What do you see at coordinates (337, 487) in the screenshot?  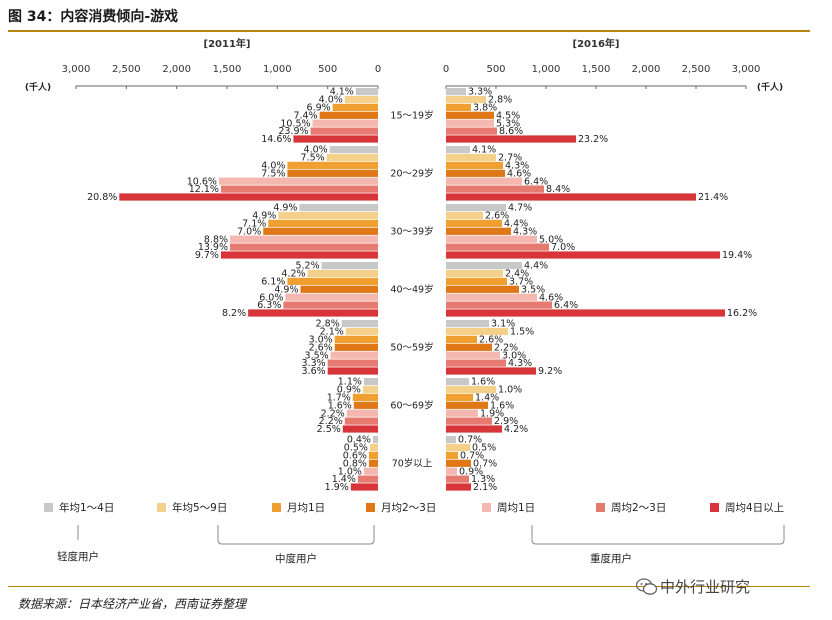 I see `data-label-2011: 1.9%` at bounding box center [337, 487].